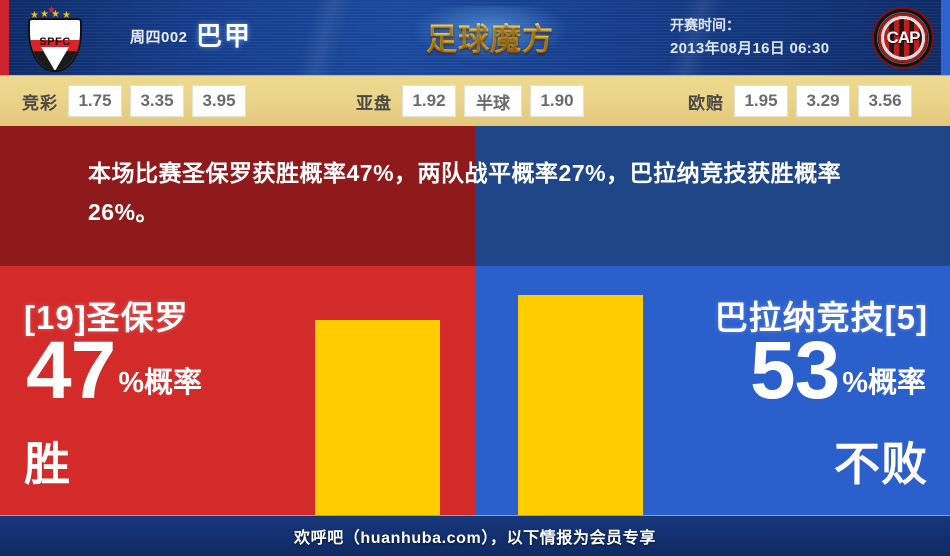 This screenshot has height=556, width=950. Describe the element at coordinates (160, 383) in the screenshot. I see `home-percent-suffix: %概率` at that location.